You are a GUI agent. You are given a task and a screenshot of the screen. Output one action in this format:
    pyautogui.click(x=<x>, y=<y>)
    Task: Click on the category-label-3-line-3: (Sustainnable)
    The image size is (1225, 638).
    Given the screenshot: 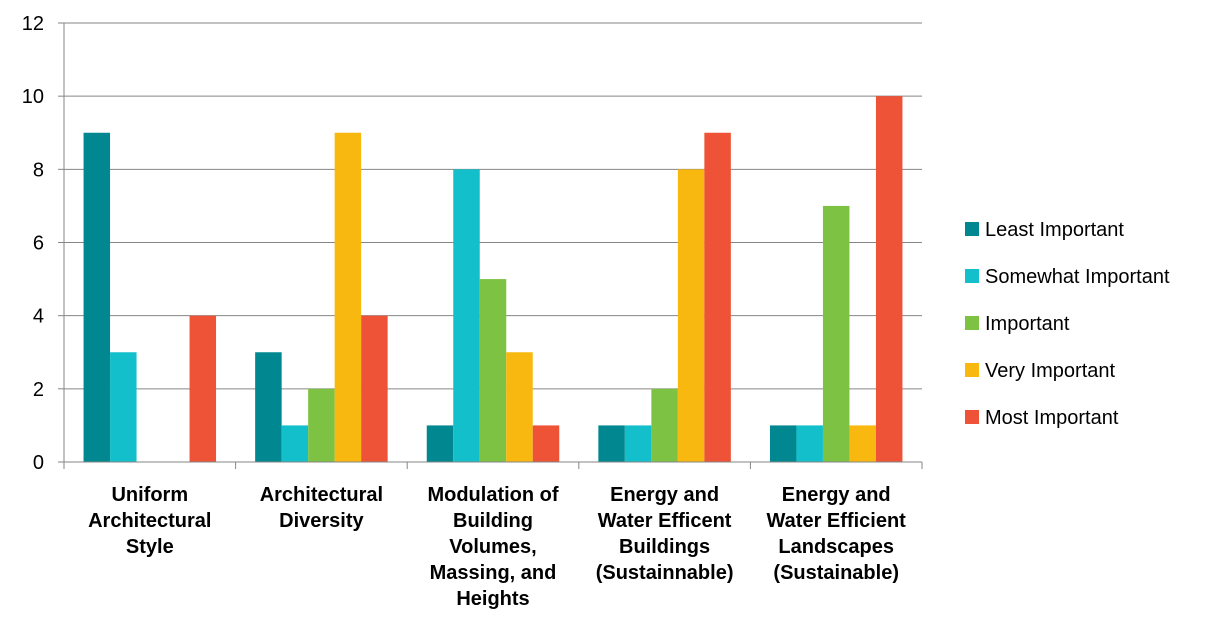 What is the action you would take?
    pyautogui.click(x=665, y=573)
    